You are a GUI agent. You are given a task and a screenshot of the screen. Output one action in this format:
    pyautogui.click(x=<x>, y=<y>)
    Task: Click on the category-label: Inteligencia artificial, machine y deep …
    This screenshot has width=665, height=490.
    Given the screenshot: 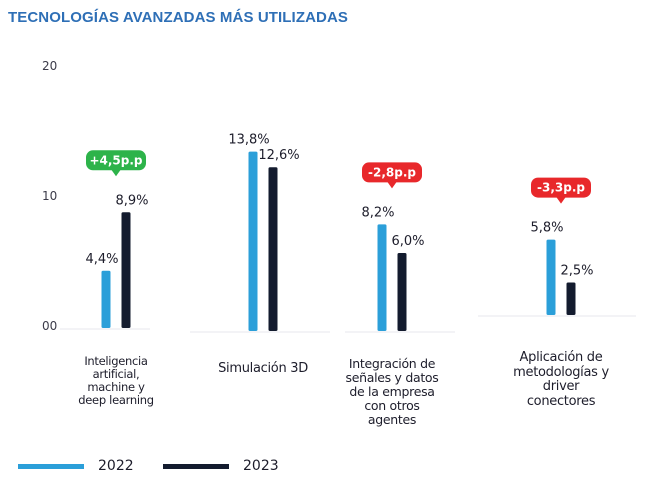 What is the action you would take?
    pyautogui.click(x=116, y=380)
    